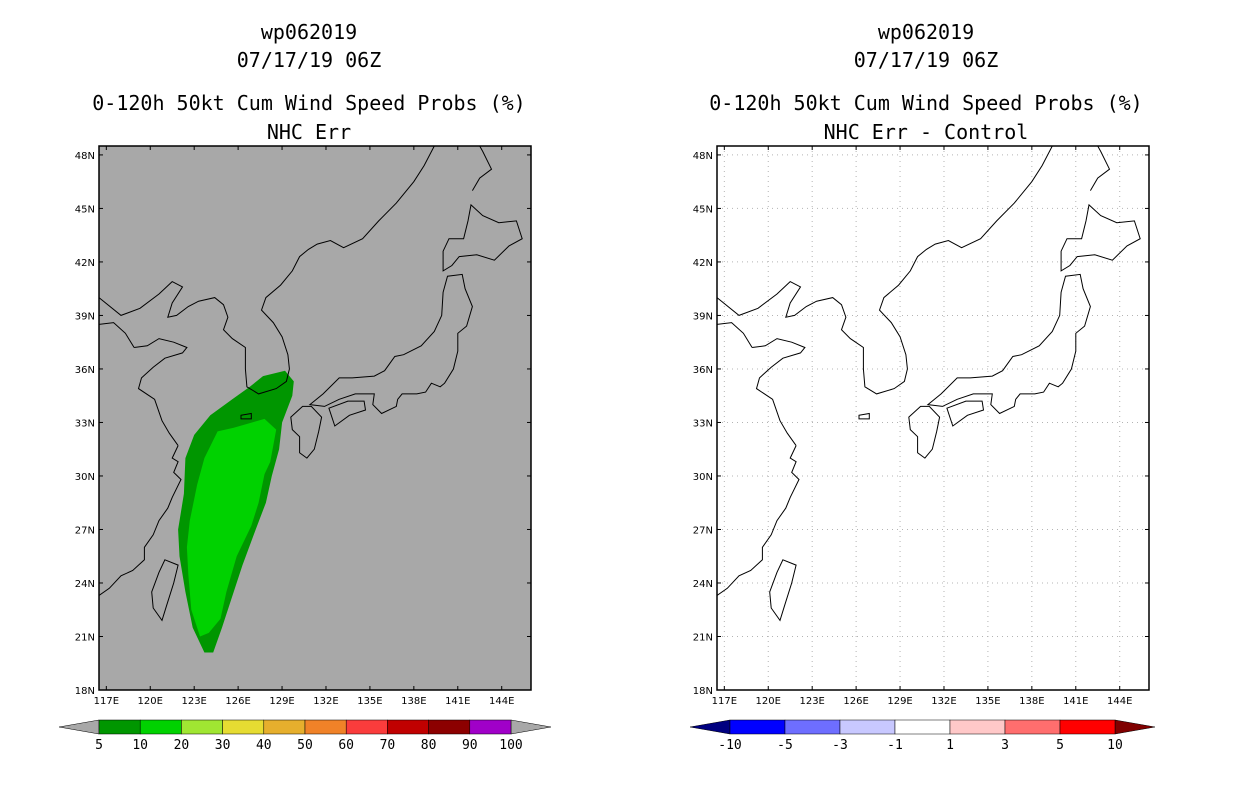  I want to click on prob-10-contour, so click(231, 527).